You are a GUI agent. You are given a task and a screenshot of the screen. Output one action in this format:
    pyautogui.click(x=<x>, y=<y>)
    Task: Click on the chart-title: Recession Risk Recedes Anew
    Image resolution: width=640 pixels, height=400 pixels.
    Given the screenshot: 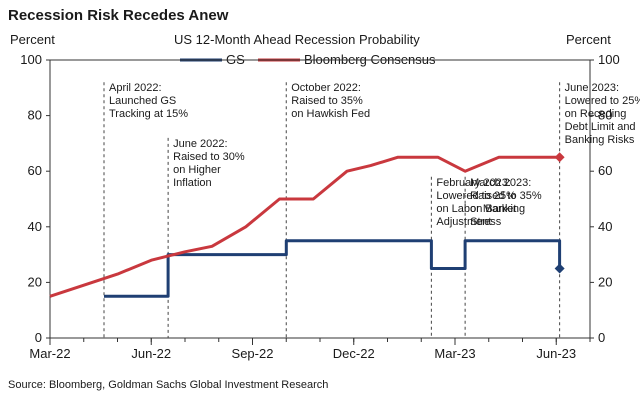 What is the action you would take?
    pyautogui.click(x=118, y=15)
    